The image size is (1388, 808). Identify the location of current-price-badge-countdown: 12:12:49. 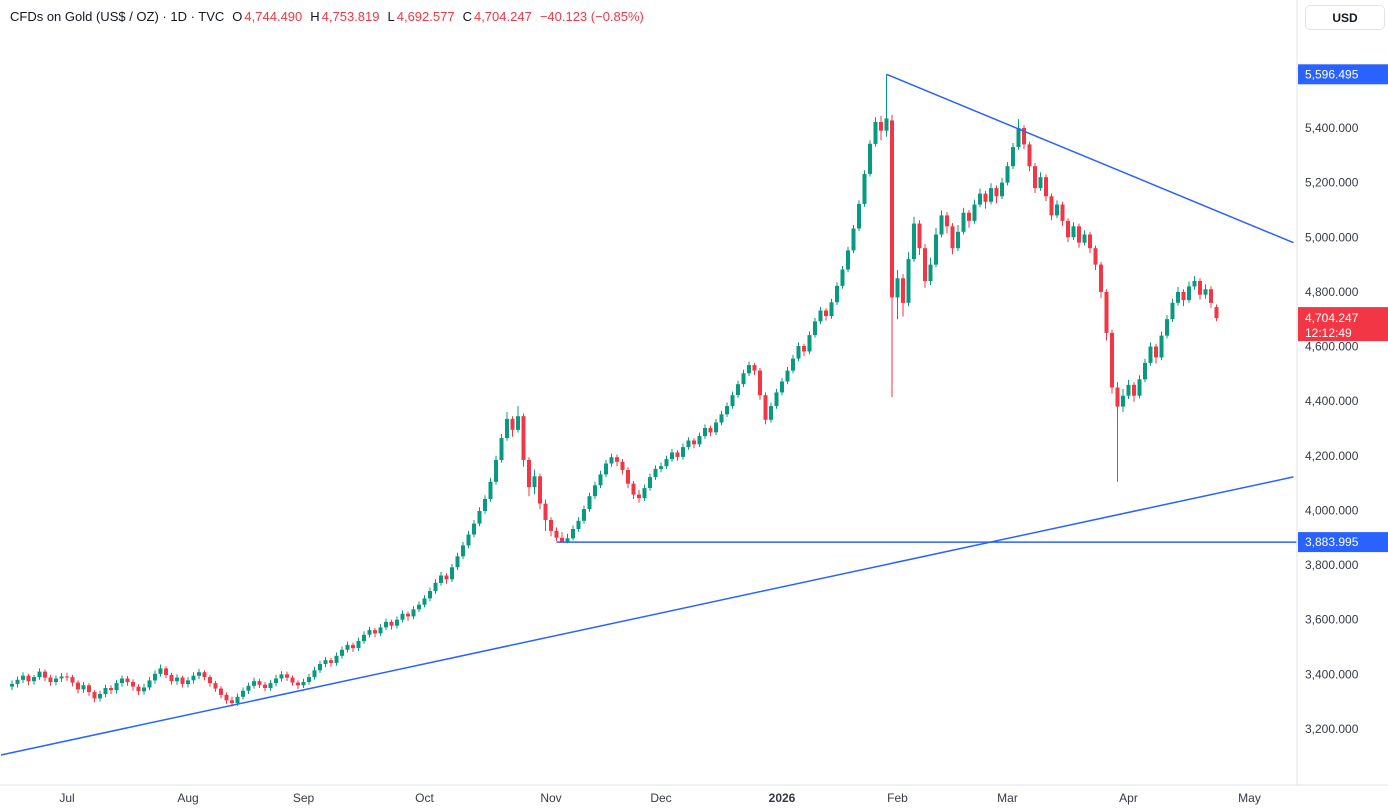
(1328, 333).